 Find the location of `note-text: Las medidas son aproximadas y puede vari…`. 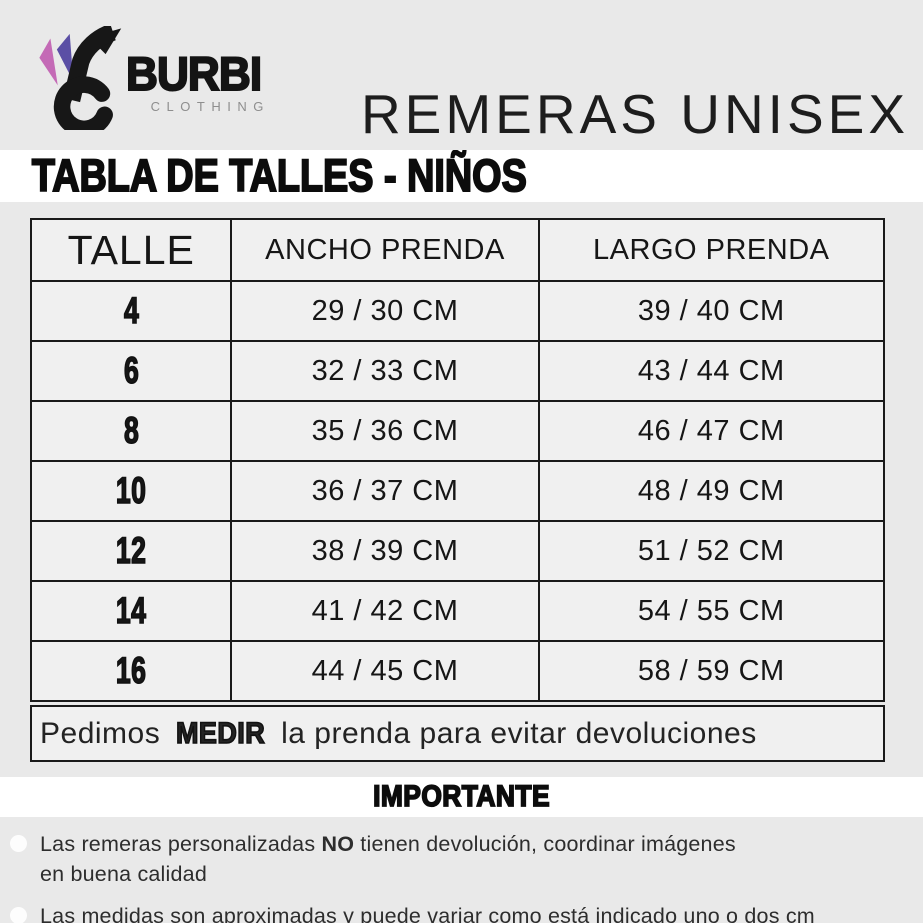

note-text: Las medidas son aproximadas y puede vari… is located at coordinates (427, 913).